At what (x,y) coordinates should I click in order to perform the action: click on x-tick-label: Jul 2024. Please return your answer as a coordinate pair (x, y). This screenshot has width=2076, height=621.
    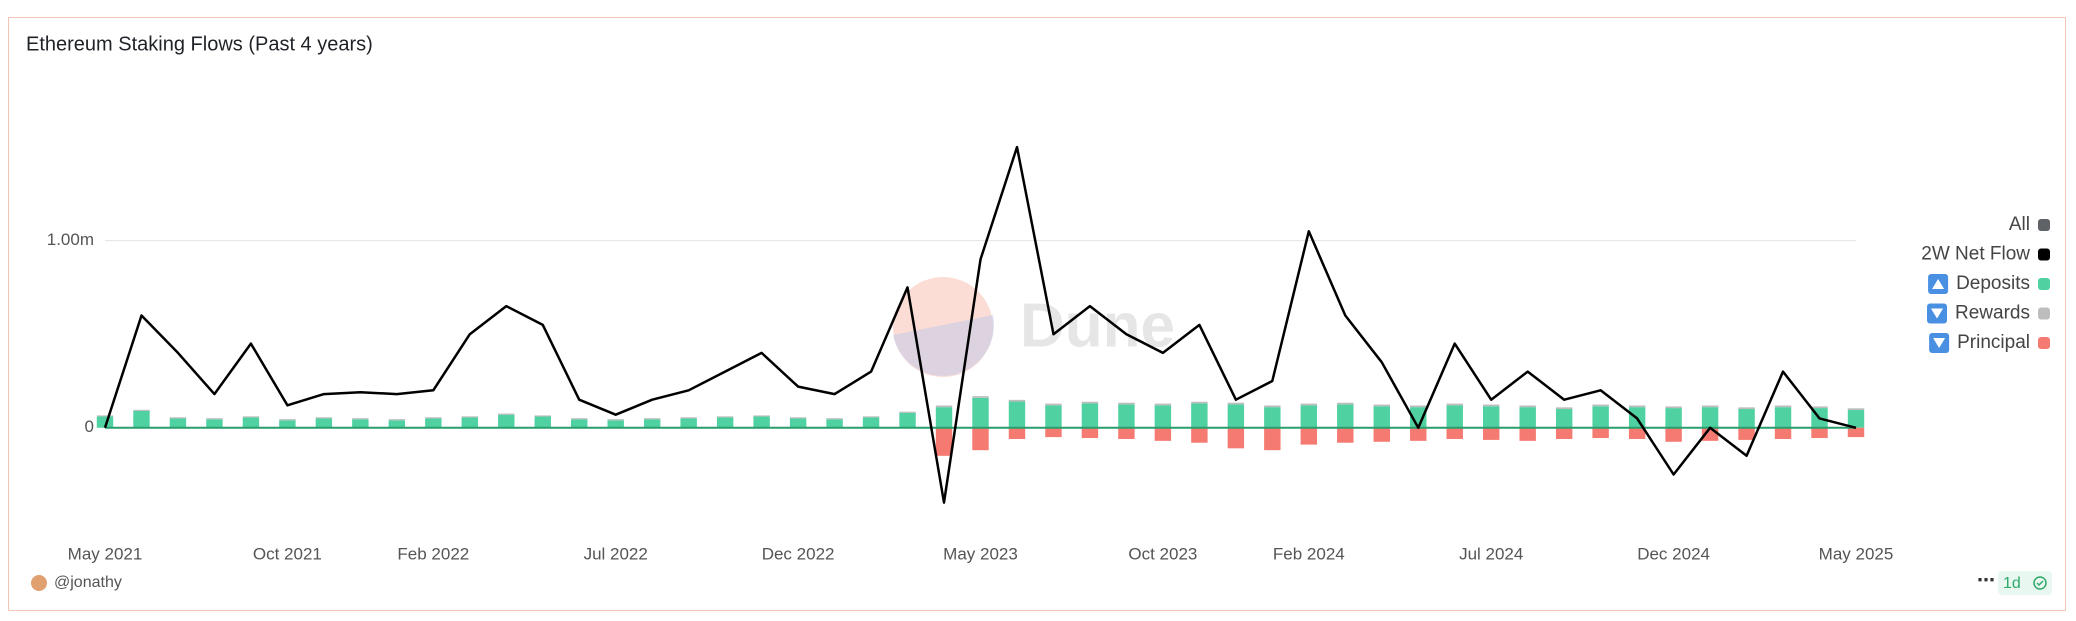
    Looking at the image, I should click on (1491, 553).